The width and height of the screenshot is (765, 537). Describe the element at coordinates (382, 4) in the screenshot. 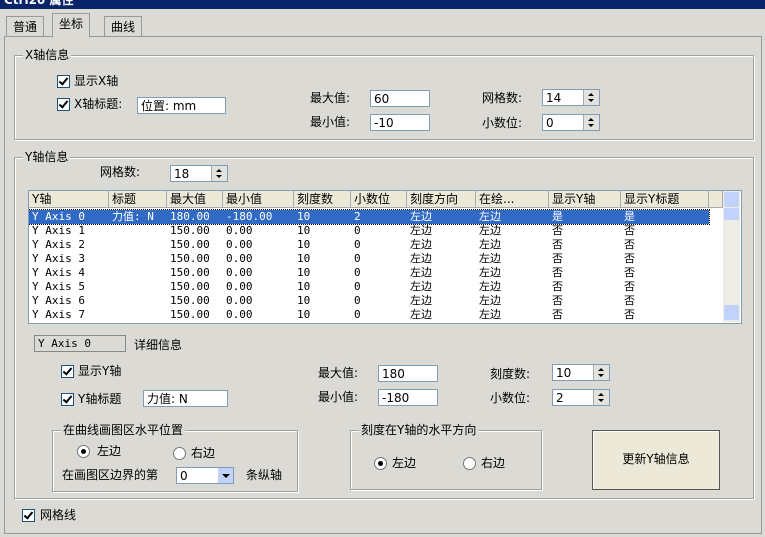

I see `title-bar: Ctrl20 属性` at that location.